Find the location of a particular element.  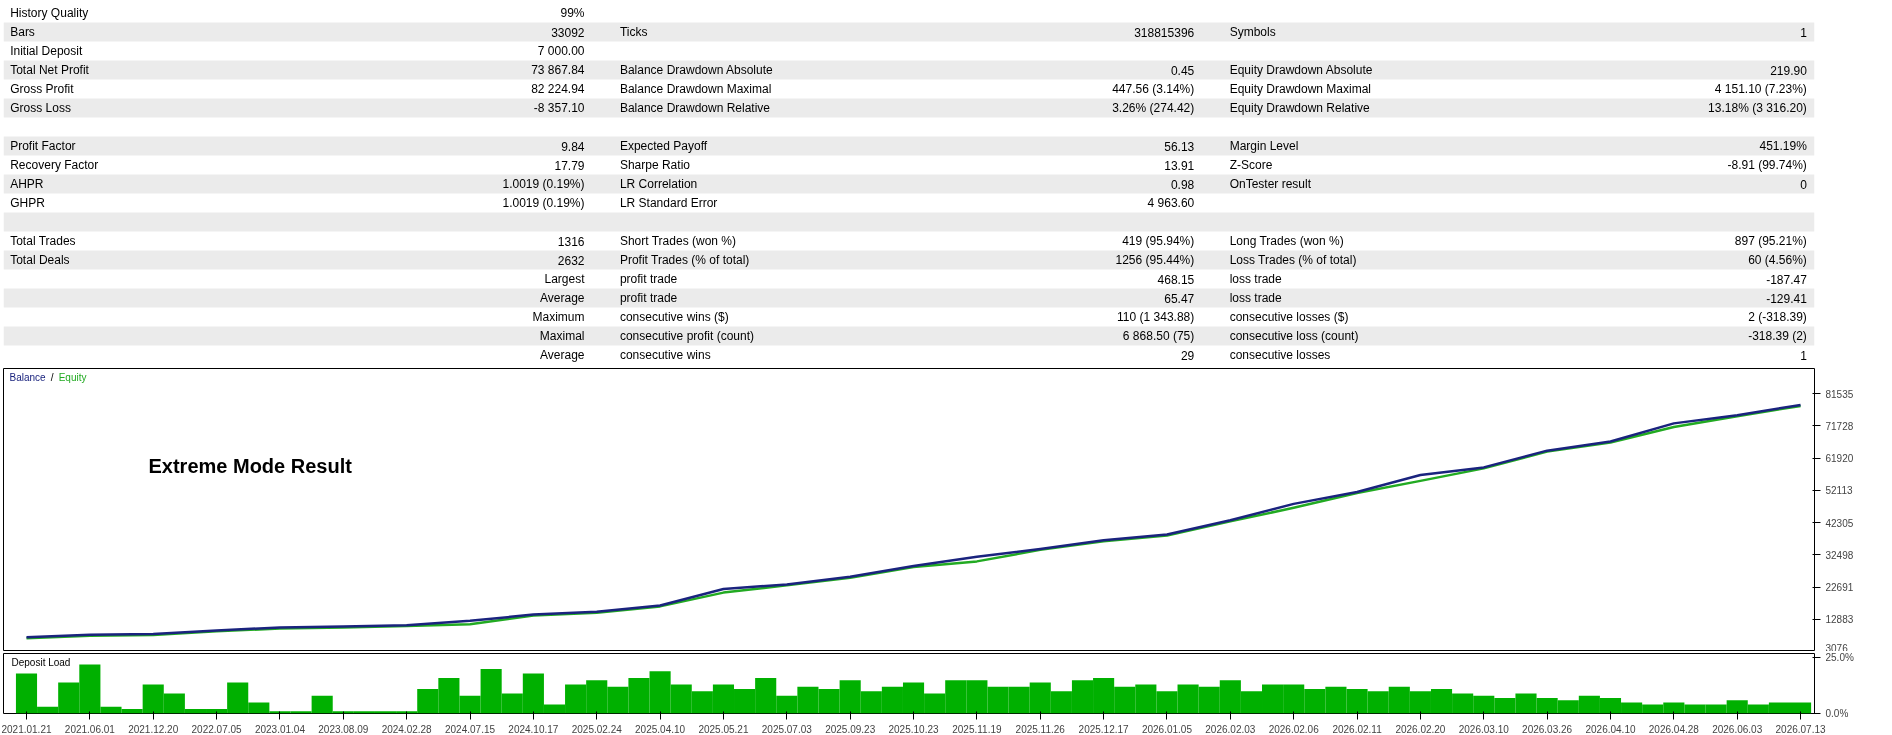

text: 9.84 is located at coordinates (573, 146).